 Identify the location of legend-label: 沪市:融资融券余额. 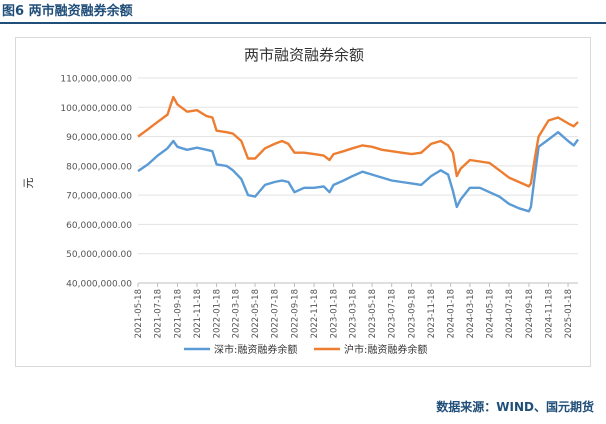
(385, 349).